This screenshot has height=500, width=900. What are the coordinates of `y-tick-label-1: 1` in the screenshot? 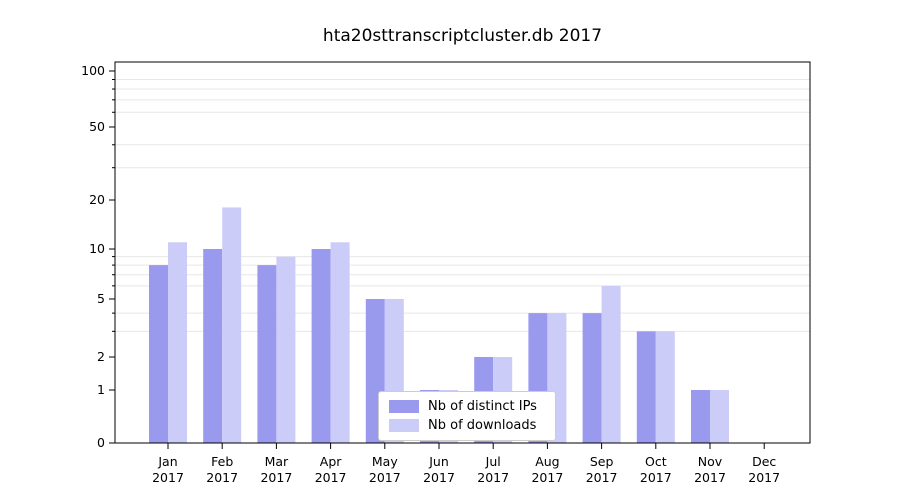 It's located at (101, 389).